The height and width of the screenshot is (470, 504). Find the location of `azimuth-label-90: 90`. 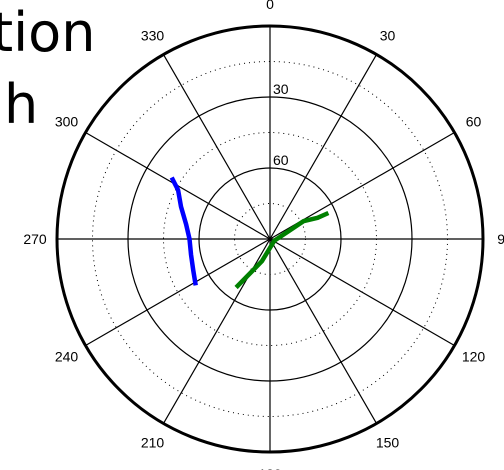

azimuth-label-90: 90 is located at coordinates (500, 239).